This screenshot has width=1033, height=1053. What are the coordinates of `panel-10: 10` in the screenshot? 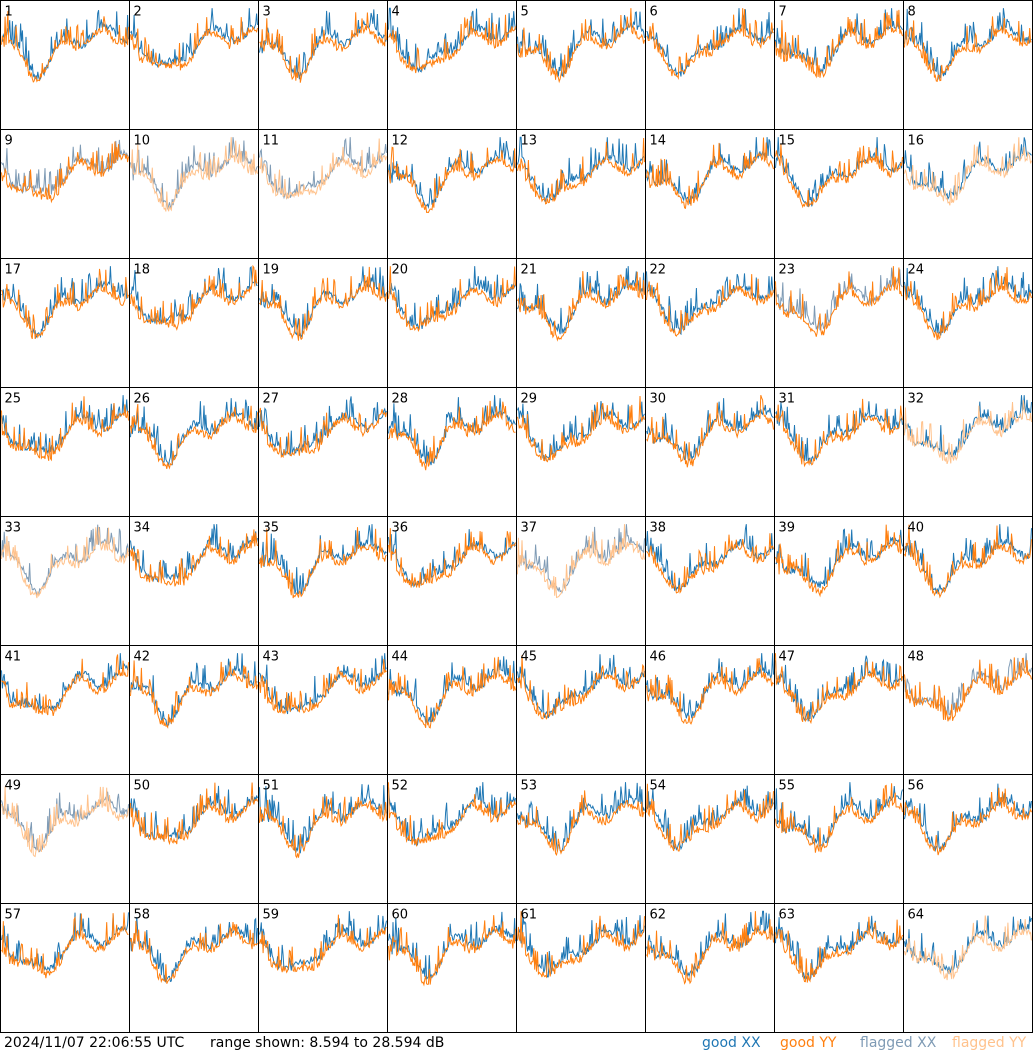 It's located at (194, 194).